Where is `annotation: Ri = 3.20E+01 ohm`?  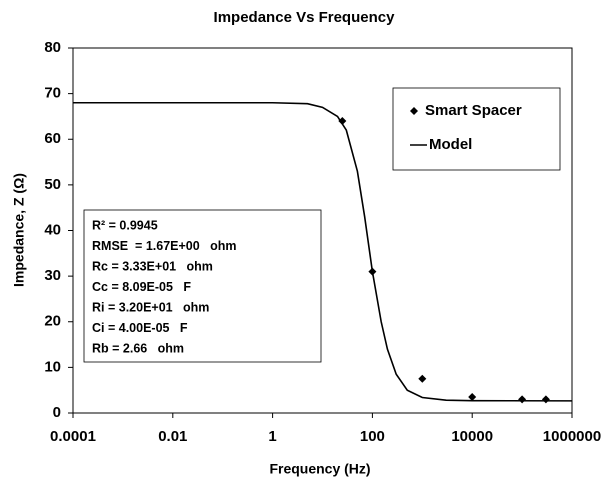
annotation: Ri = 3.20E+01 ohm is located at coordinates (150, 307).